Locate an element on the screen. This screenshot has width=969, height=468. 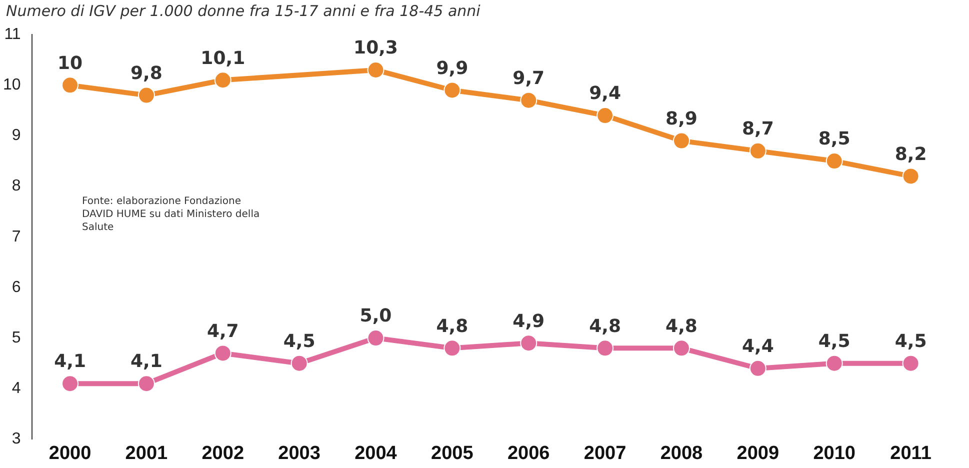
data-label: 9,4 is located at coordinates (605, 93).